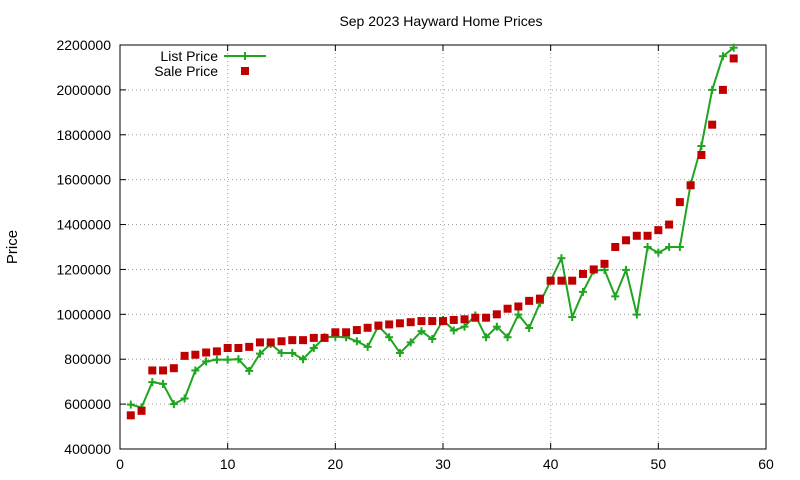 The image size is (800, 480). Describe the element at coordinates (83, 269) in the screenshot. I see `y-tick-label: 1200000` at that location.